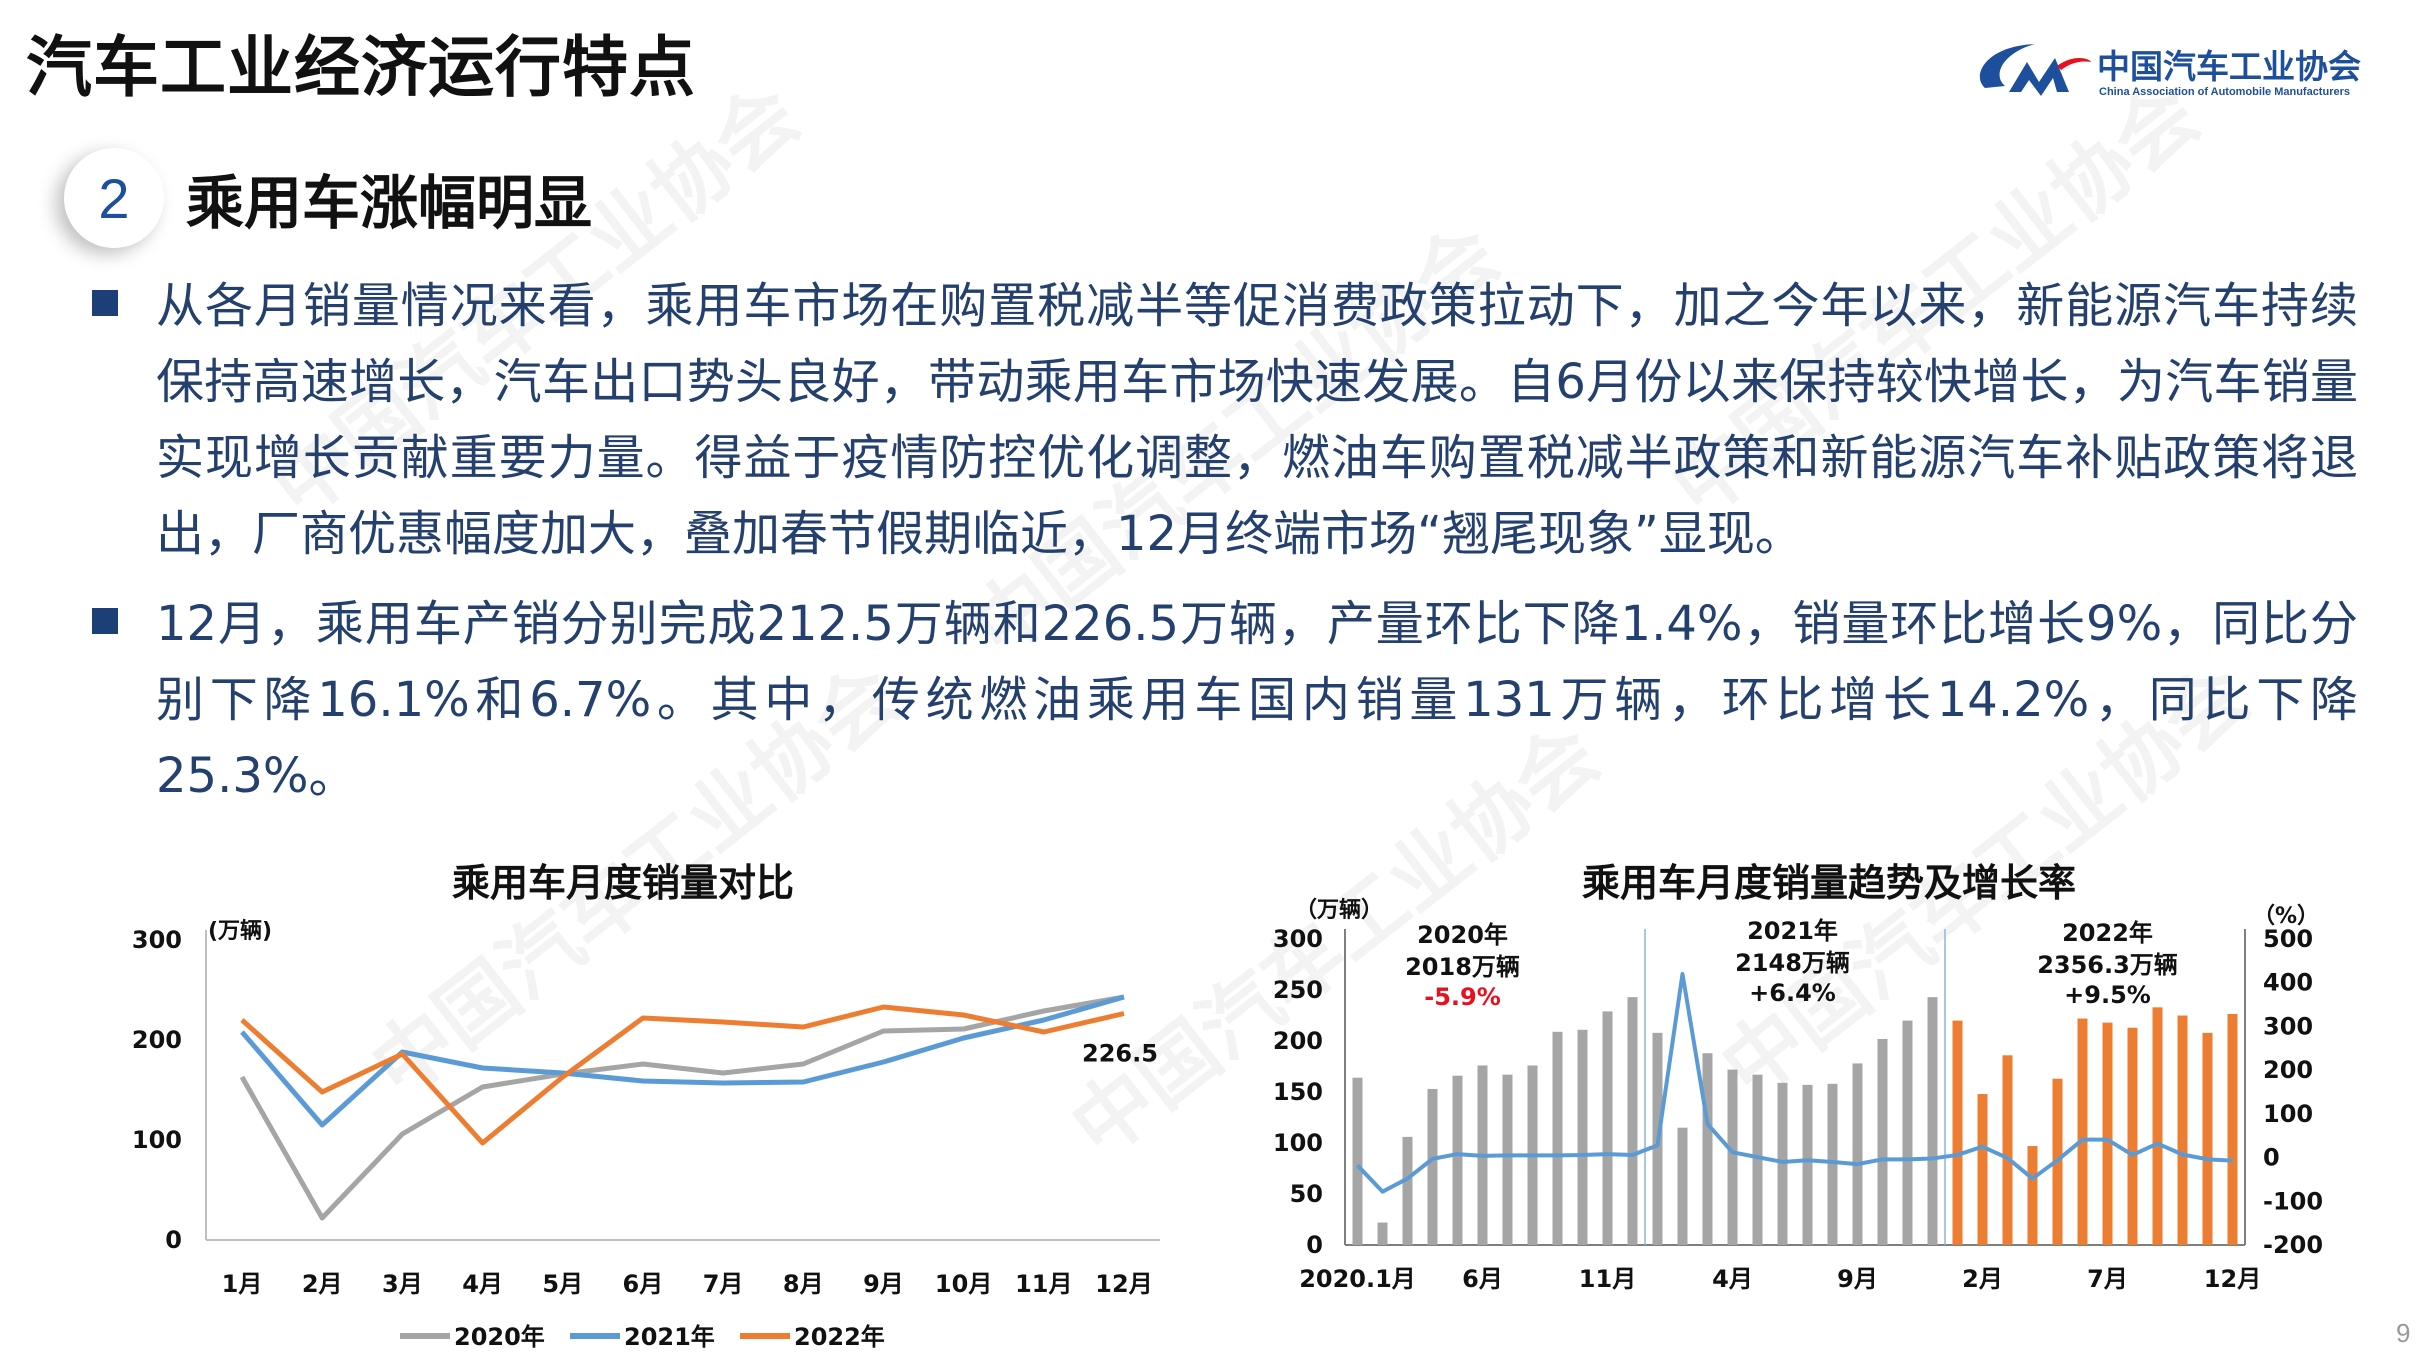 The height and width of the screenshot is (1360, 2421). I want to click on logo-cn-text: 中国汽车工业协会, so click(2229, 66).